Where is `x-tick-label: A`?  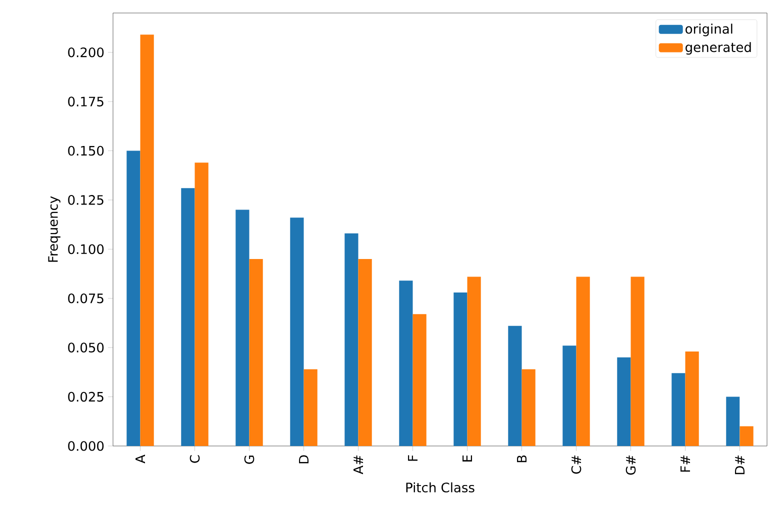 x-tick-label: A is located at coordinates (140, 459).